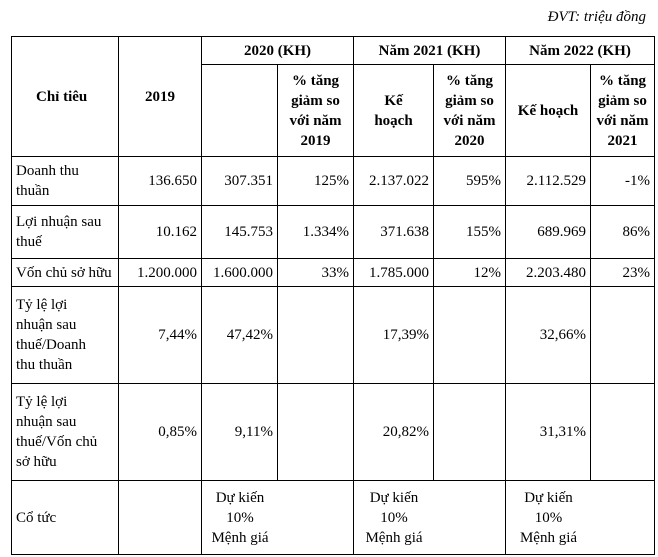 This screenshot has height=557, width=658. What do you see at coordinates (65, 432) in the screenshot?
I see `row-label: Tỷ lệ lợi nhuận sau thuế/Vốn chủ sở hữu` at bounding box center [65, 432].